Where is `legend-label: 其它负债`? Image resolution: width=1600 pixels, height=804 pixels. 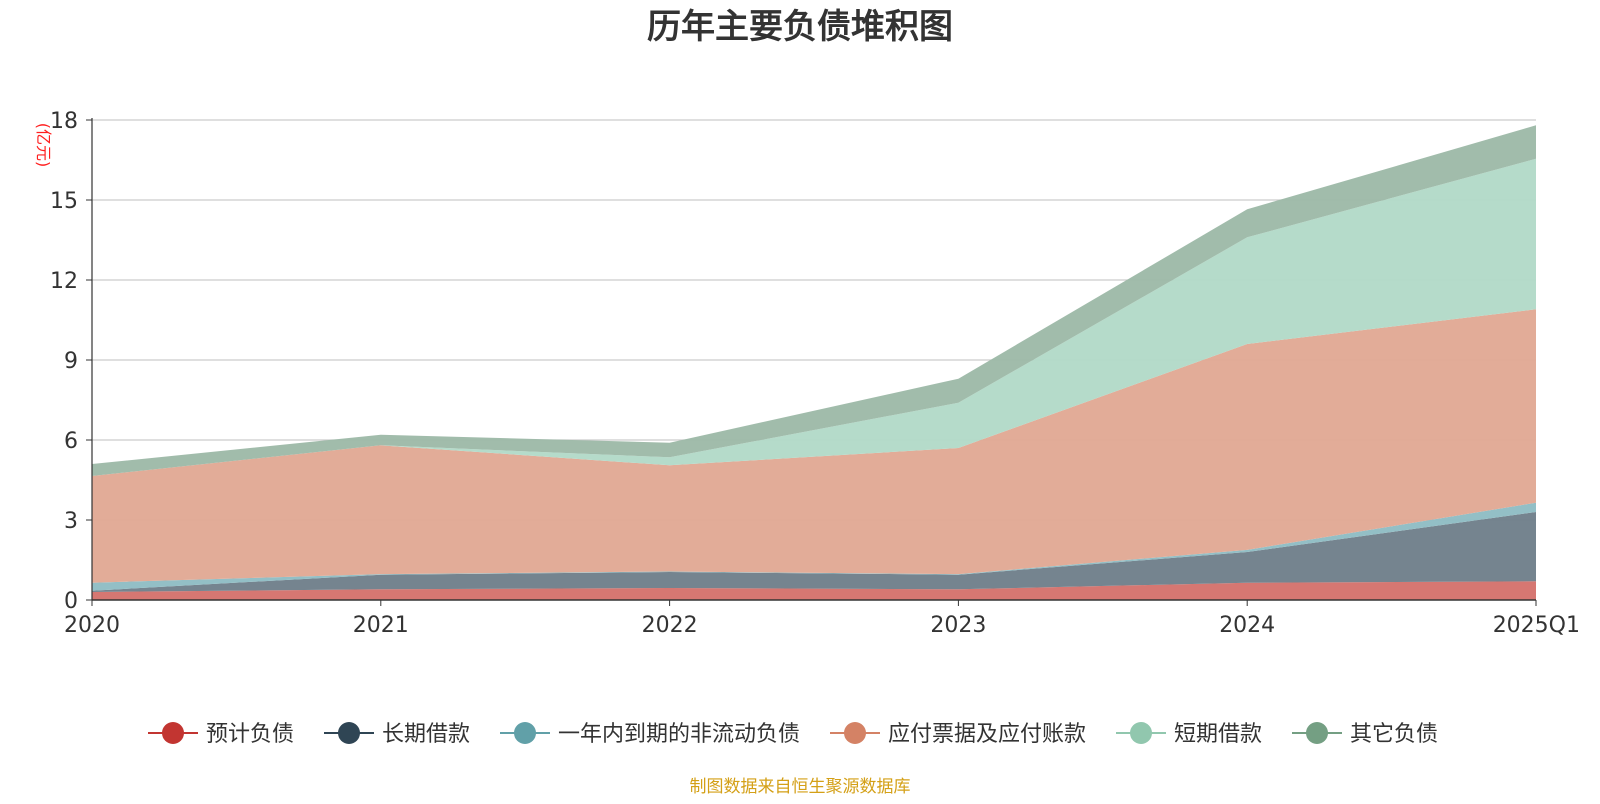
legend-label: 其它负债 is located at coordinates (1394, 734).